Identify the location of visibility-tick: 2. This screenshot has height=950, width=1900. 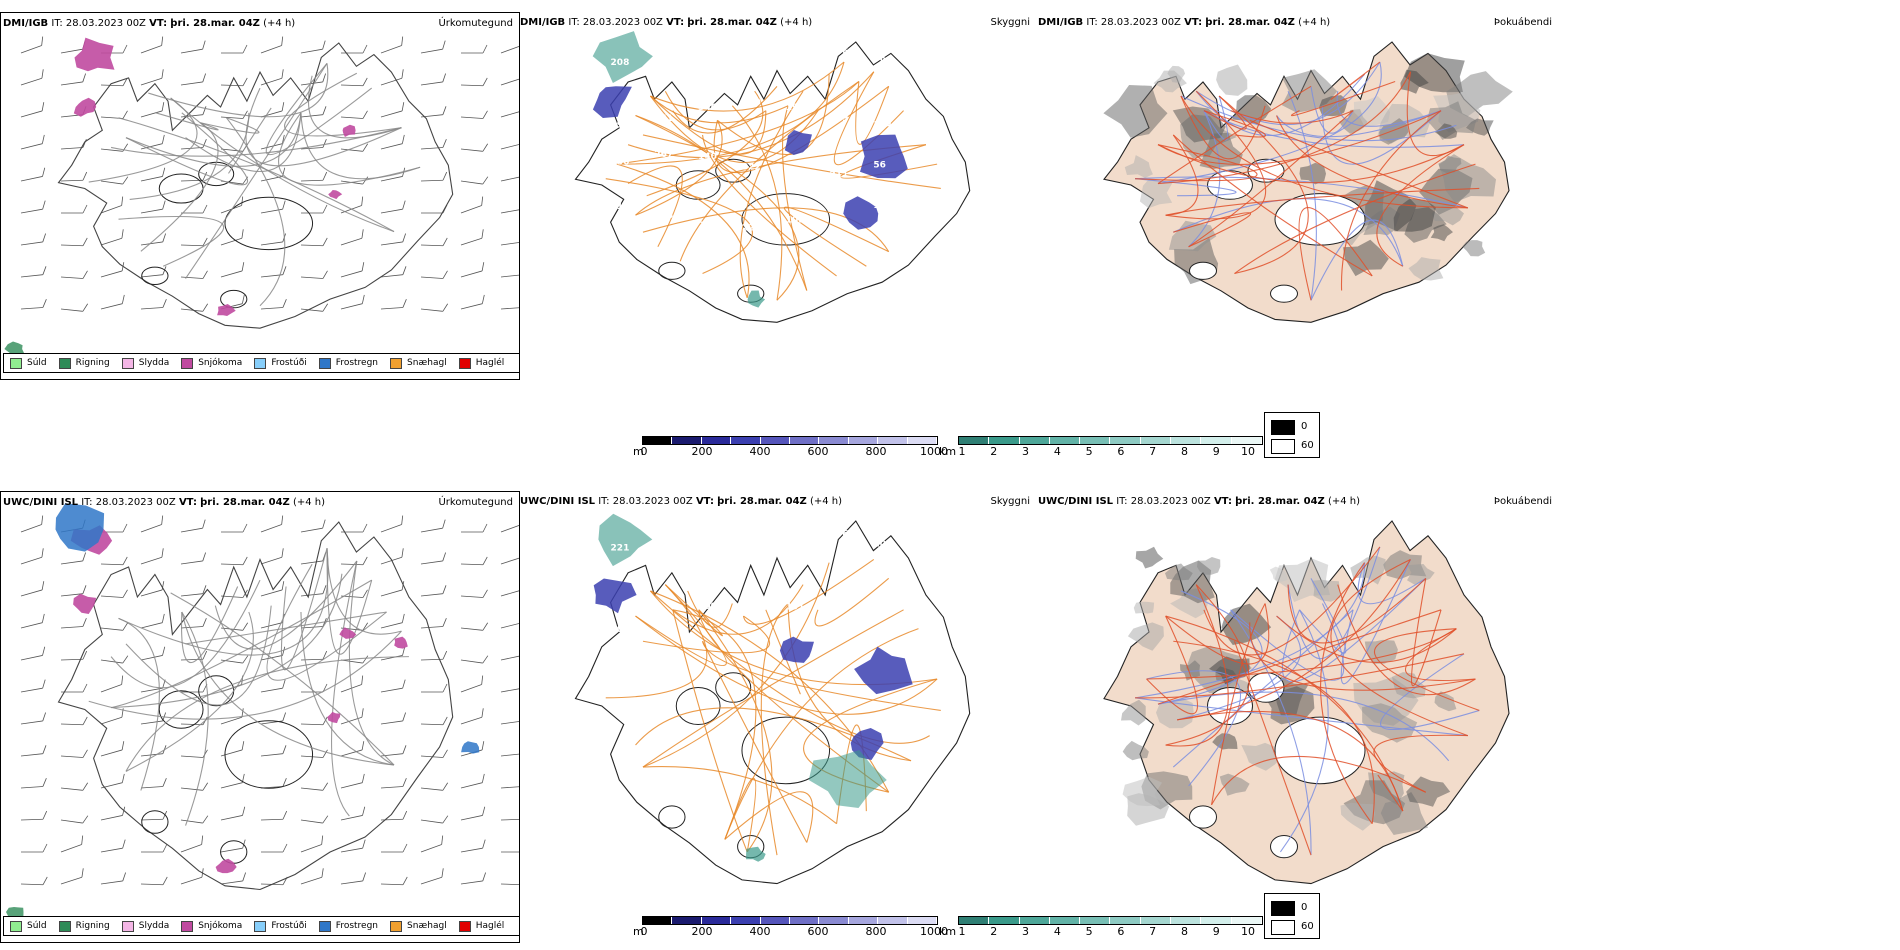
(994, 451).